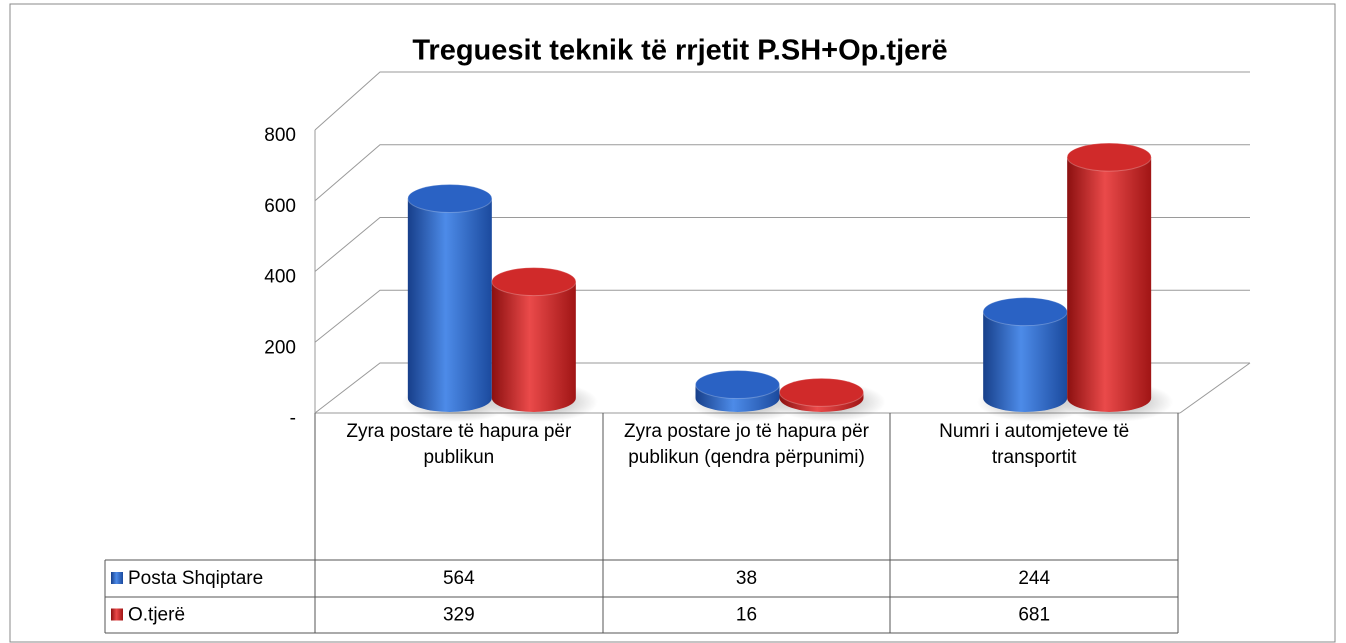 The width and height of the screenshot is (1346, 643). Describe the element at coordinates (280, 277) in the screenshot. I see `y-tick-label: 400` at that location.